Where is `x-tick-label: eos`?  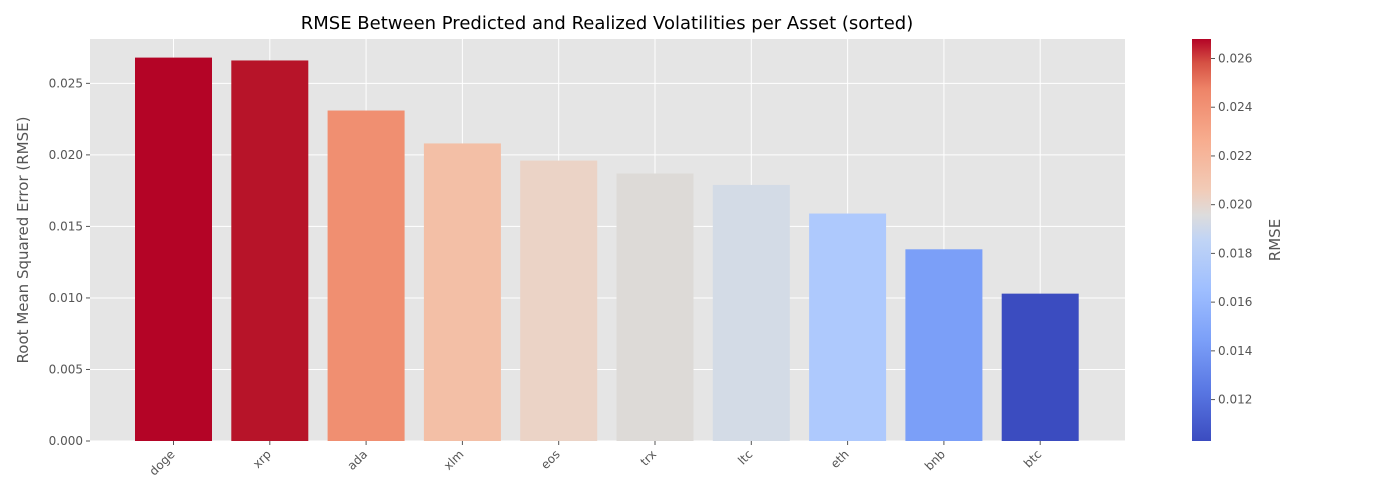
x-tick-label: eos is located at coordinates (550, 459).